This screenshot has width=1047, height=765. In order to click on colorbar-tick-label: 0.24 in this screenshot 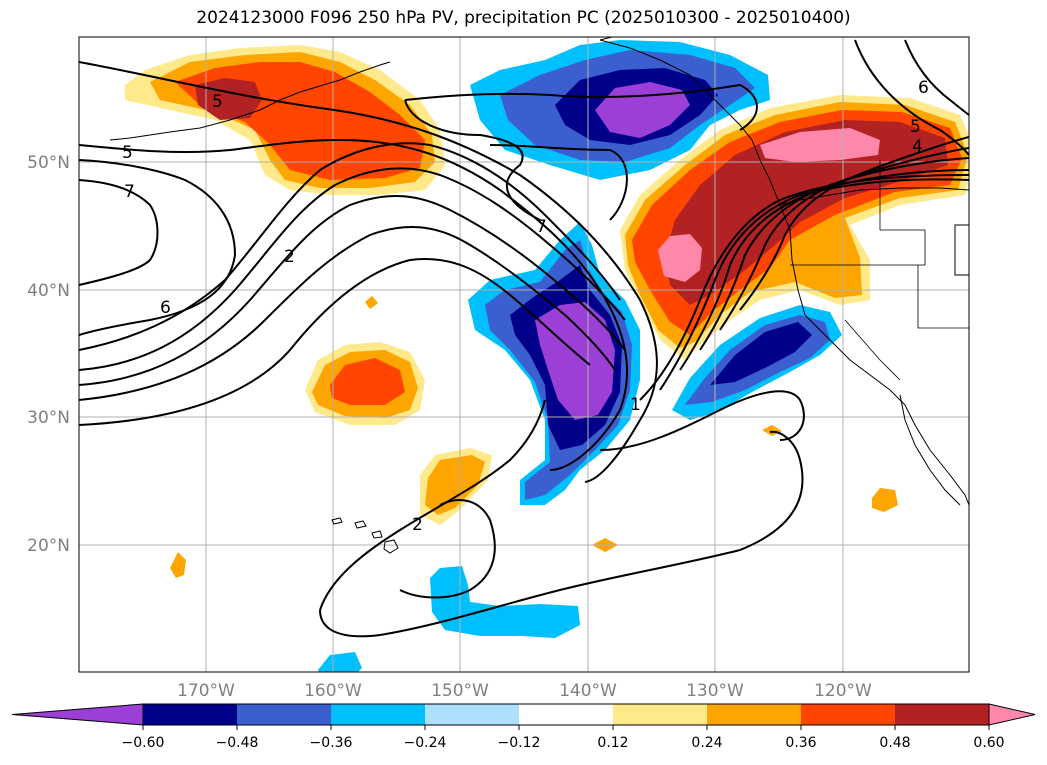, I will do `click(706, 743)`.